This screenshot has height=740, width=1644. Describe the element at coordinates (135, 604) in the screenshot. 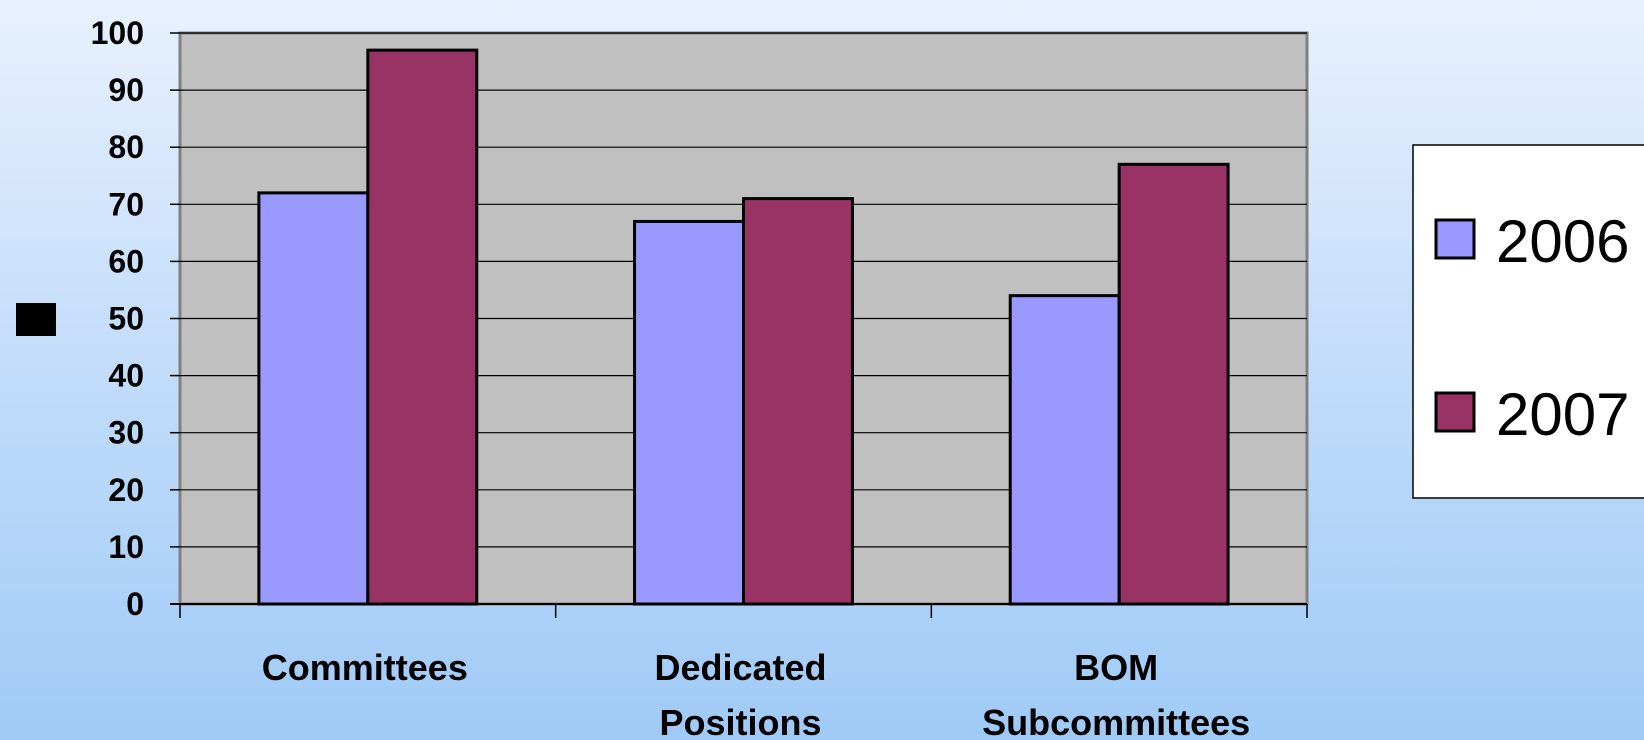

I see `y-tick-label: 0` at that location.